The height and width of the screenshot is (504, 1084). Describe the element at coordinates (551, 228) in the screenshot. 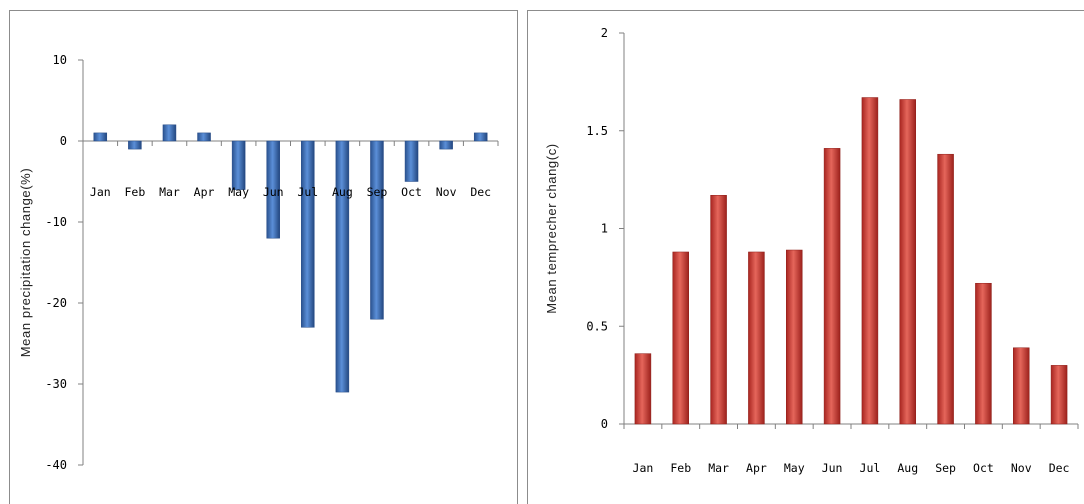

I see `y-axis-title: Mean temprecher chang(c)` at that location.